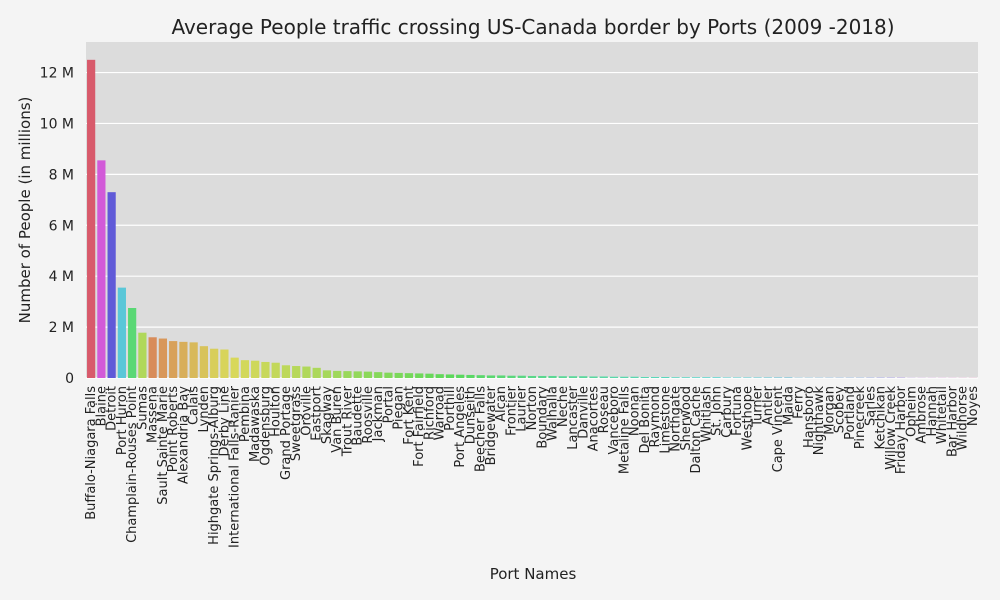  Describe the element at coordinates (429, 413) in the screenshot. I see `x-tick-label: Richford` at that location.